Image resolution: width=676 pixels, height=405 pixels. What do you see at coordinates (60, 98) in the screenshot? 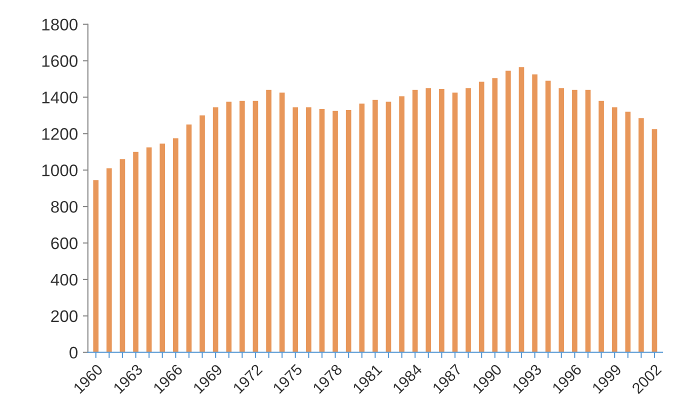
I see `y-tick-label: 1400` at bounding box center [60, 98].